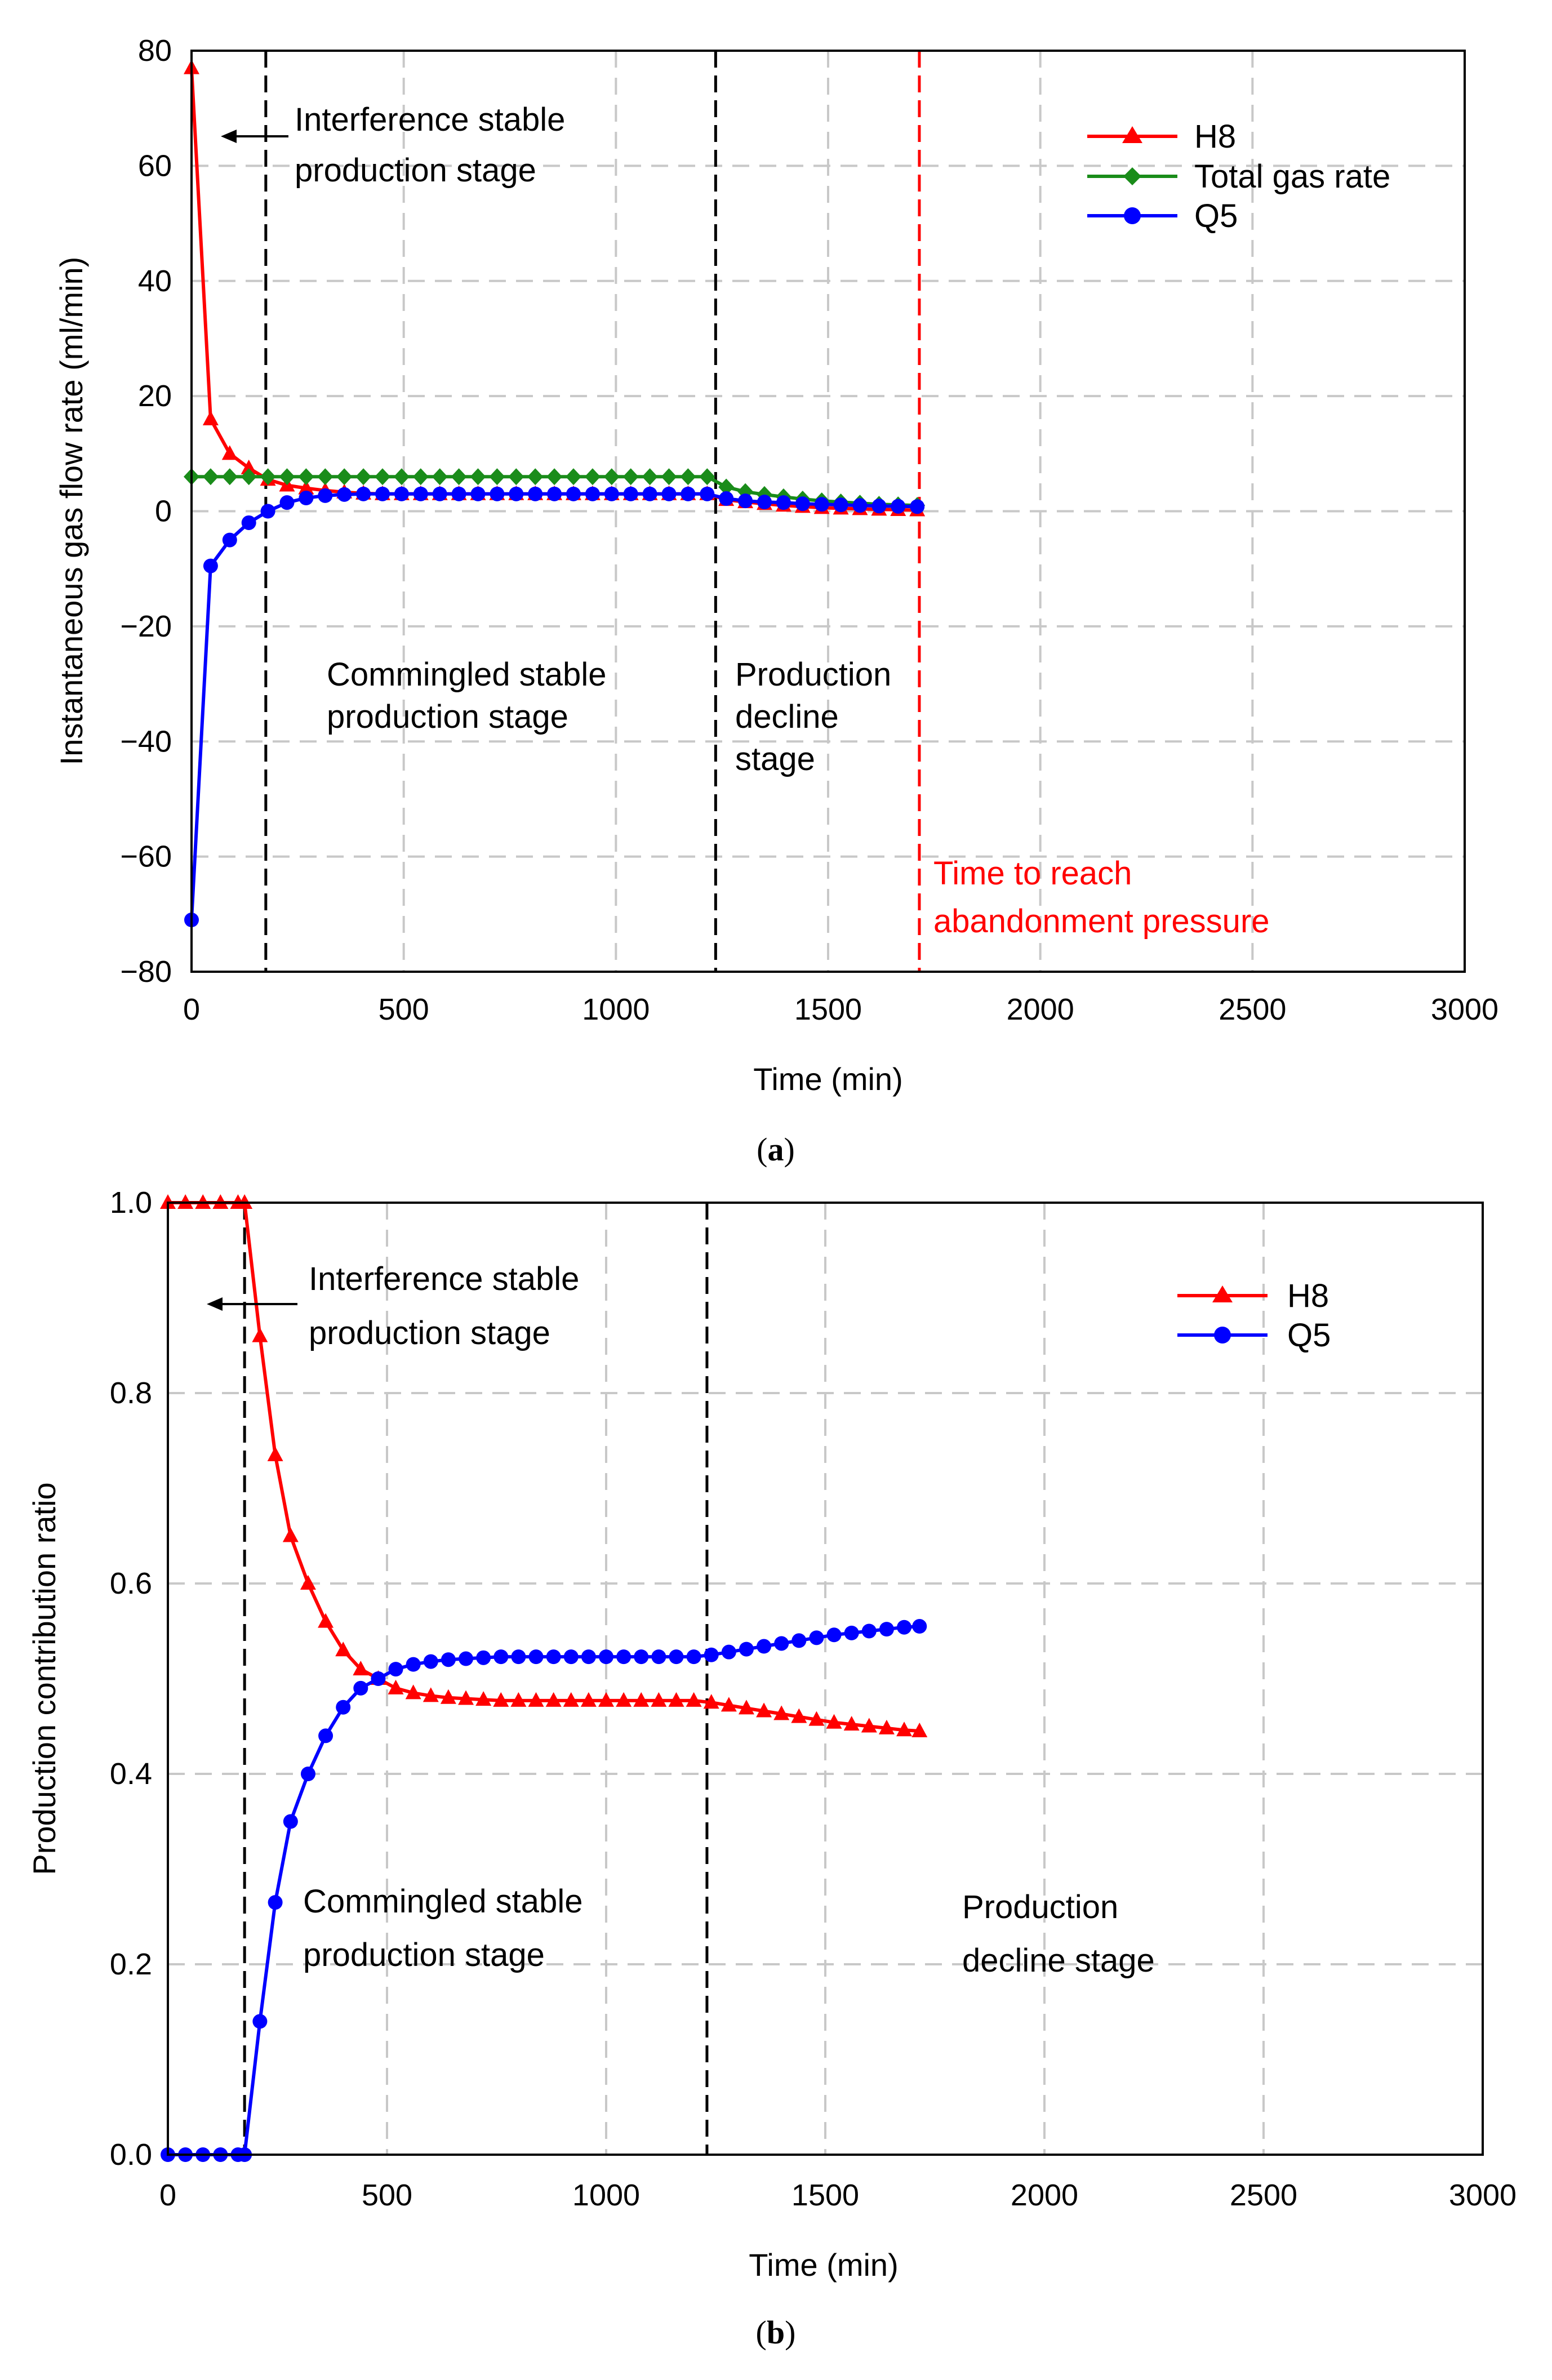 The width and height of the screenshot is (1552, 2380). What do you see at coordinates (155, 51) in the screenshot?
I see `y-tick-label: 80` at bounding box center [155, 51].